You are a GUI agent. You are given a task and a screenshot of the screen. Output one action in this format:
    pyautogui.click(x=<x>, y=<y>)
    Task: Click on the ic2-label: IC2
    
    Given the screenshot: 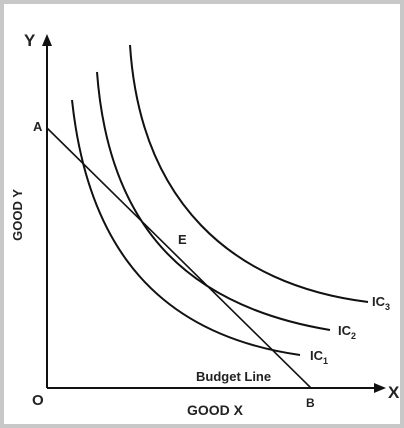 What is the action you would take?
    pyautogui.click(x=347, y=332)
    